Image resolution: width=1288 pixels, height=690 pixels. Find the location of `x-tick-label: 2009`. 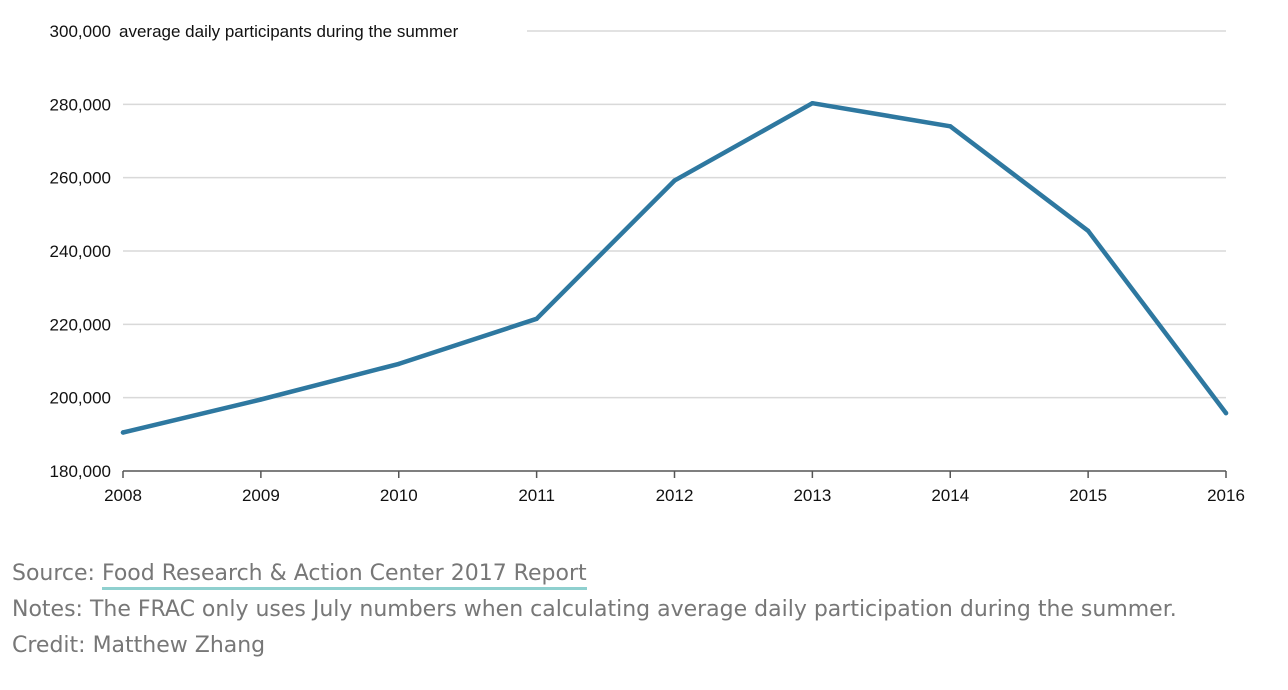

x-tick-label: 2009 is located at coordinates (261, 495).